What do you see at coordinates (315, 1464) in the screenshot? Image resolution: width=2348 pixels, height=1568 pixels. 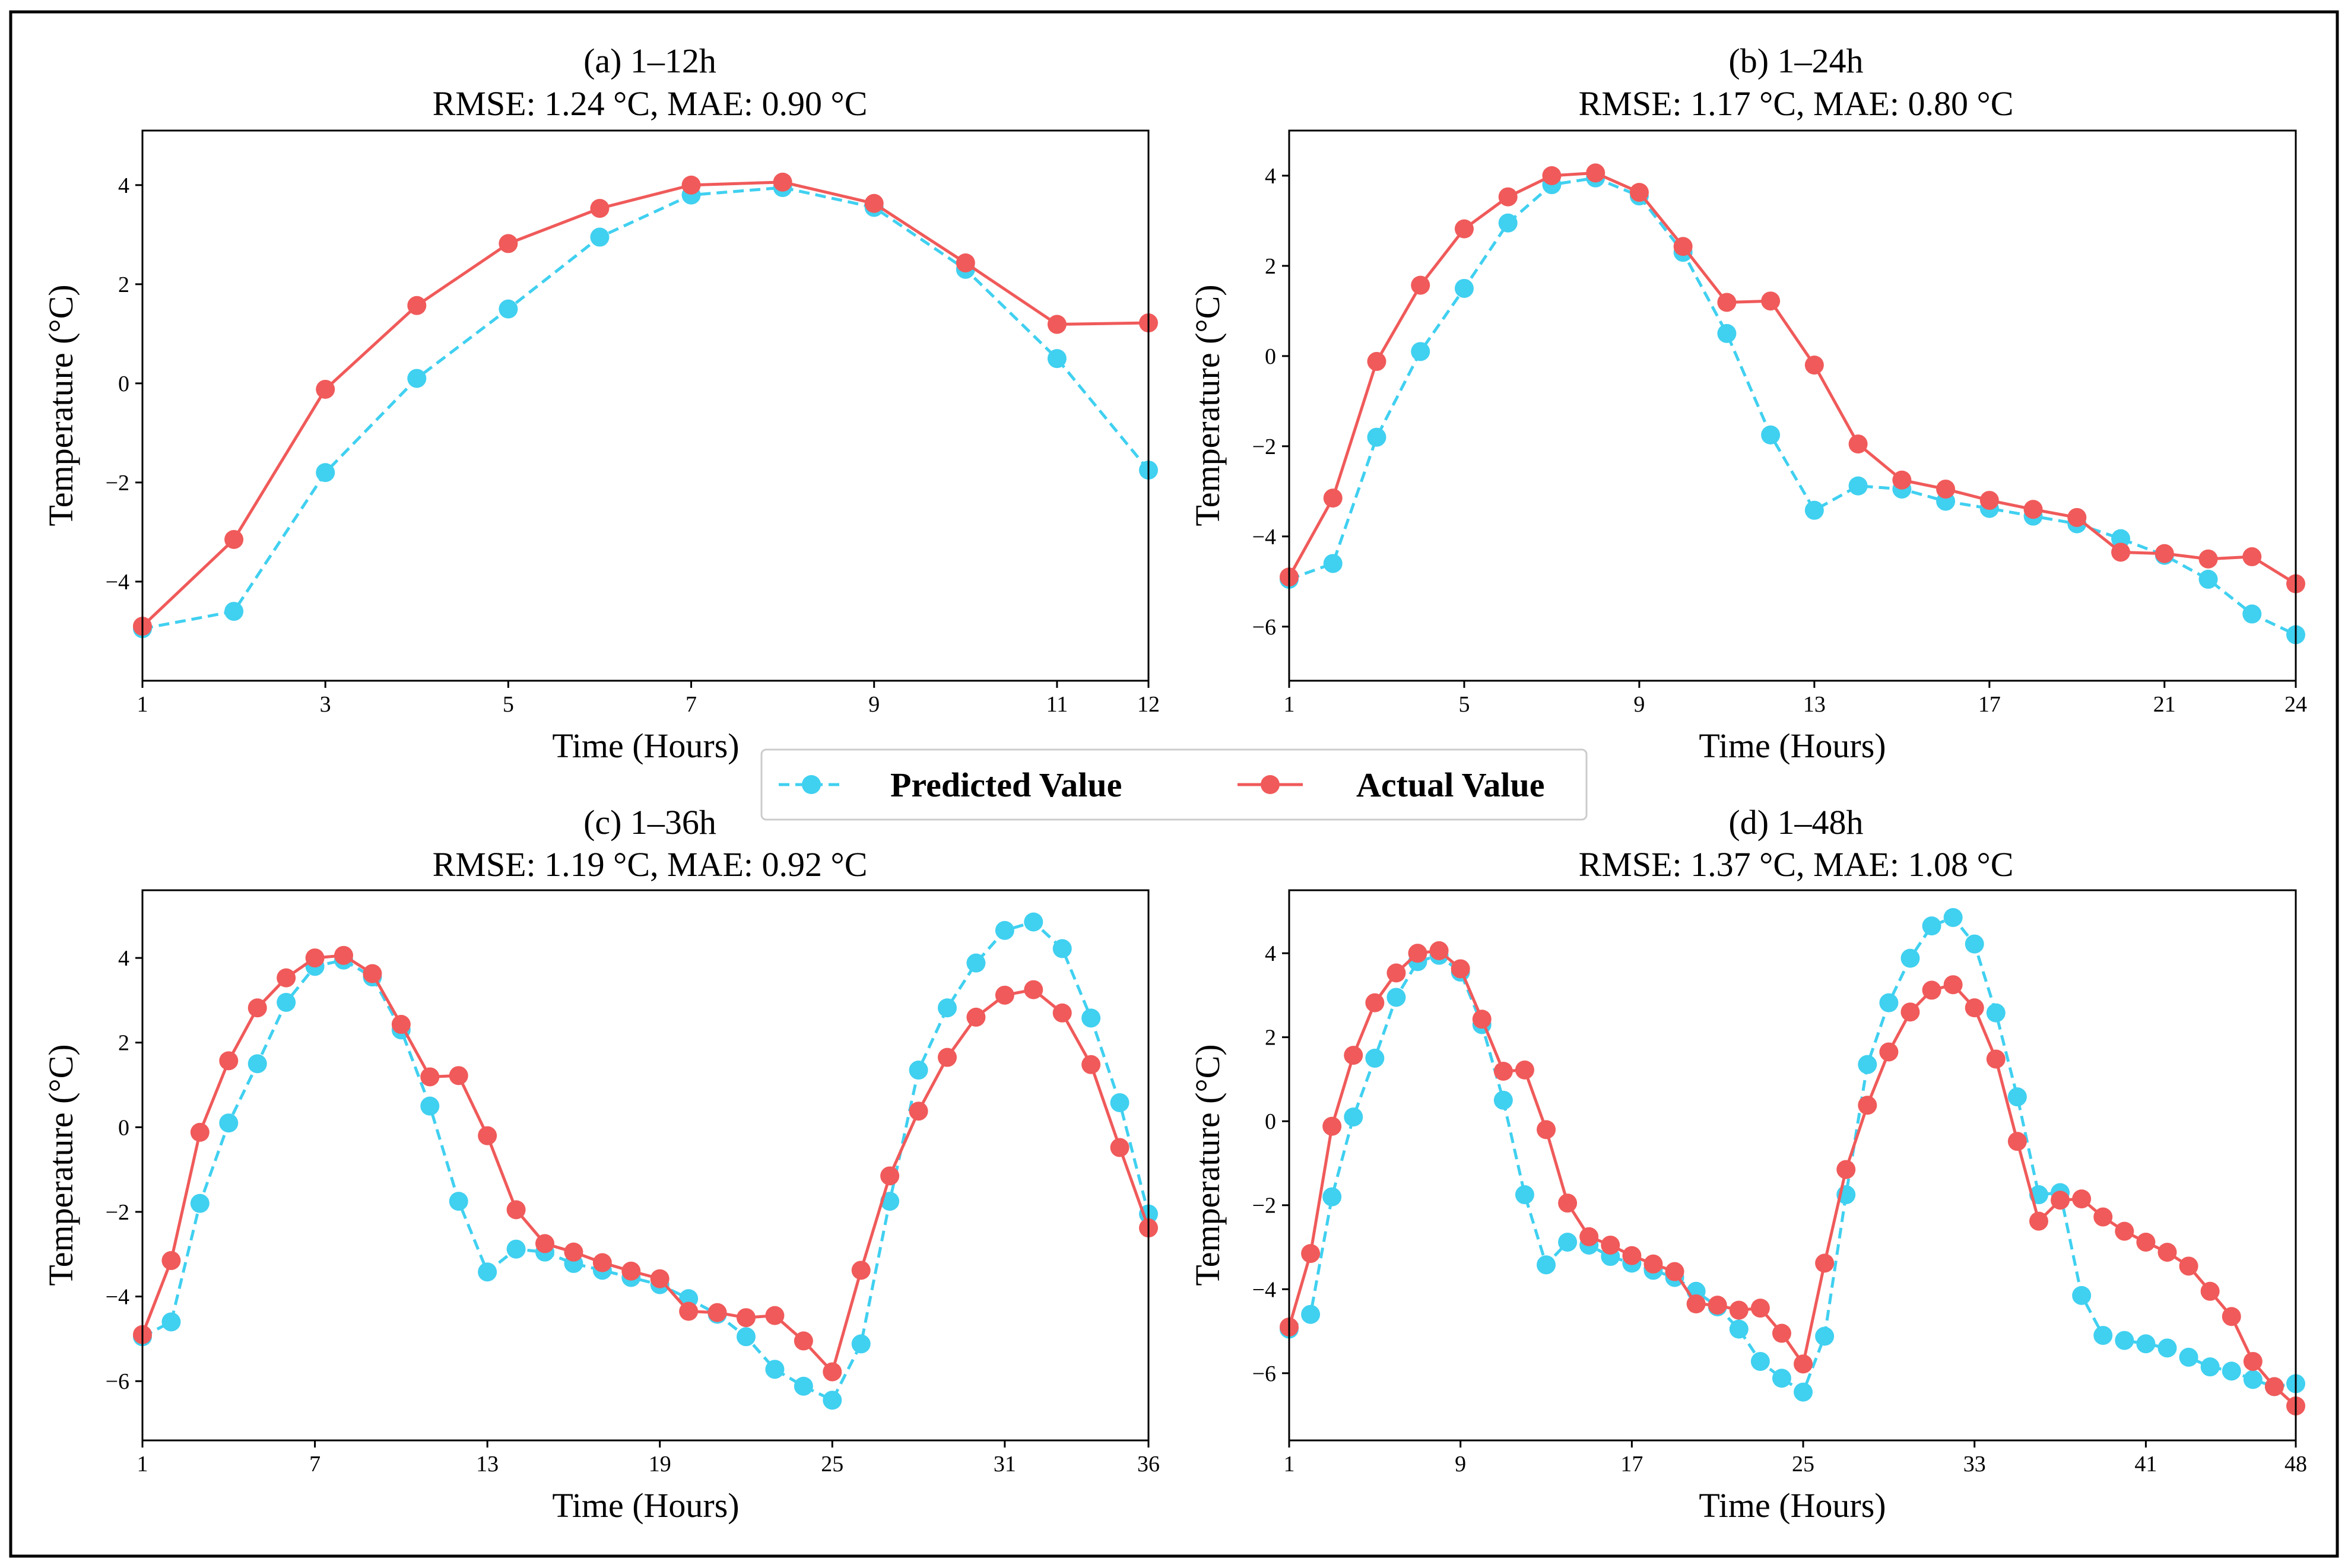 I see `panel-c-xtick-label: 7` at bounding box center [315, 1464].